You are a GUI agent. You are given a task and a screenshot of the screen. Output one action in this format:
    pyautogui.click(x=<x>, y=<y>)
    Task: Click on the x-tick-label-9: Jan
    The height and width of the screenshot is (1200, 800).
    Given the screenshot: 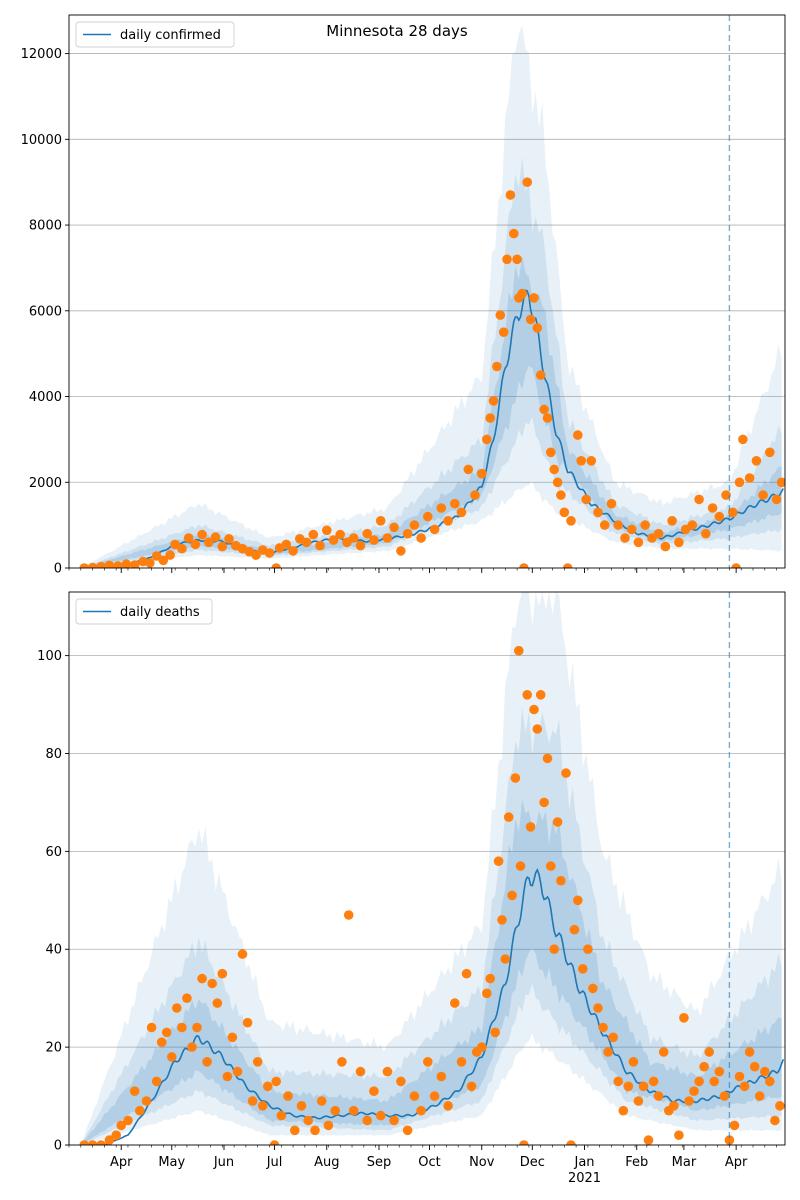 What is the action you would take?
    pyautogui.click(x=583, y=1162)
    